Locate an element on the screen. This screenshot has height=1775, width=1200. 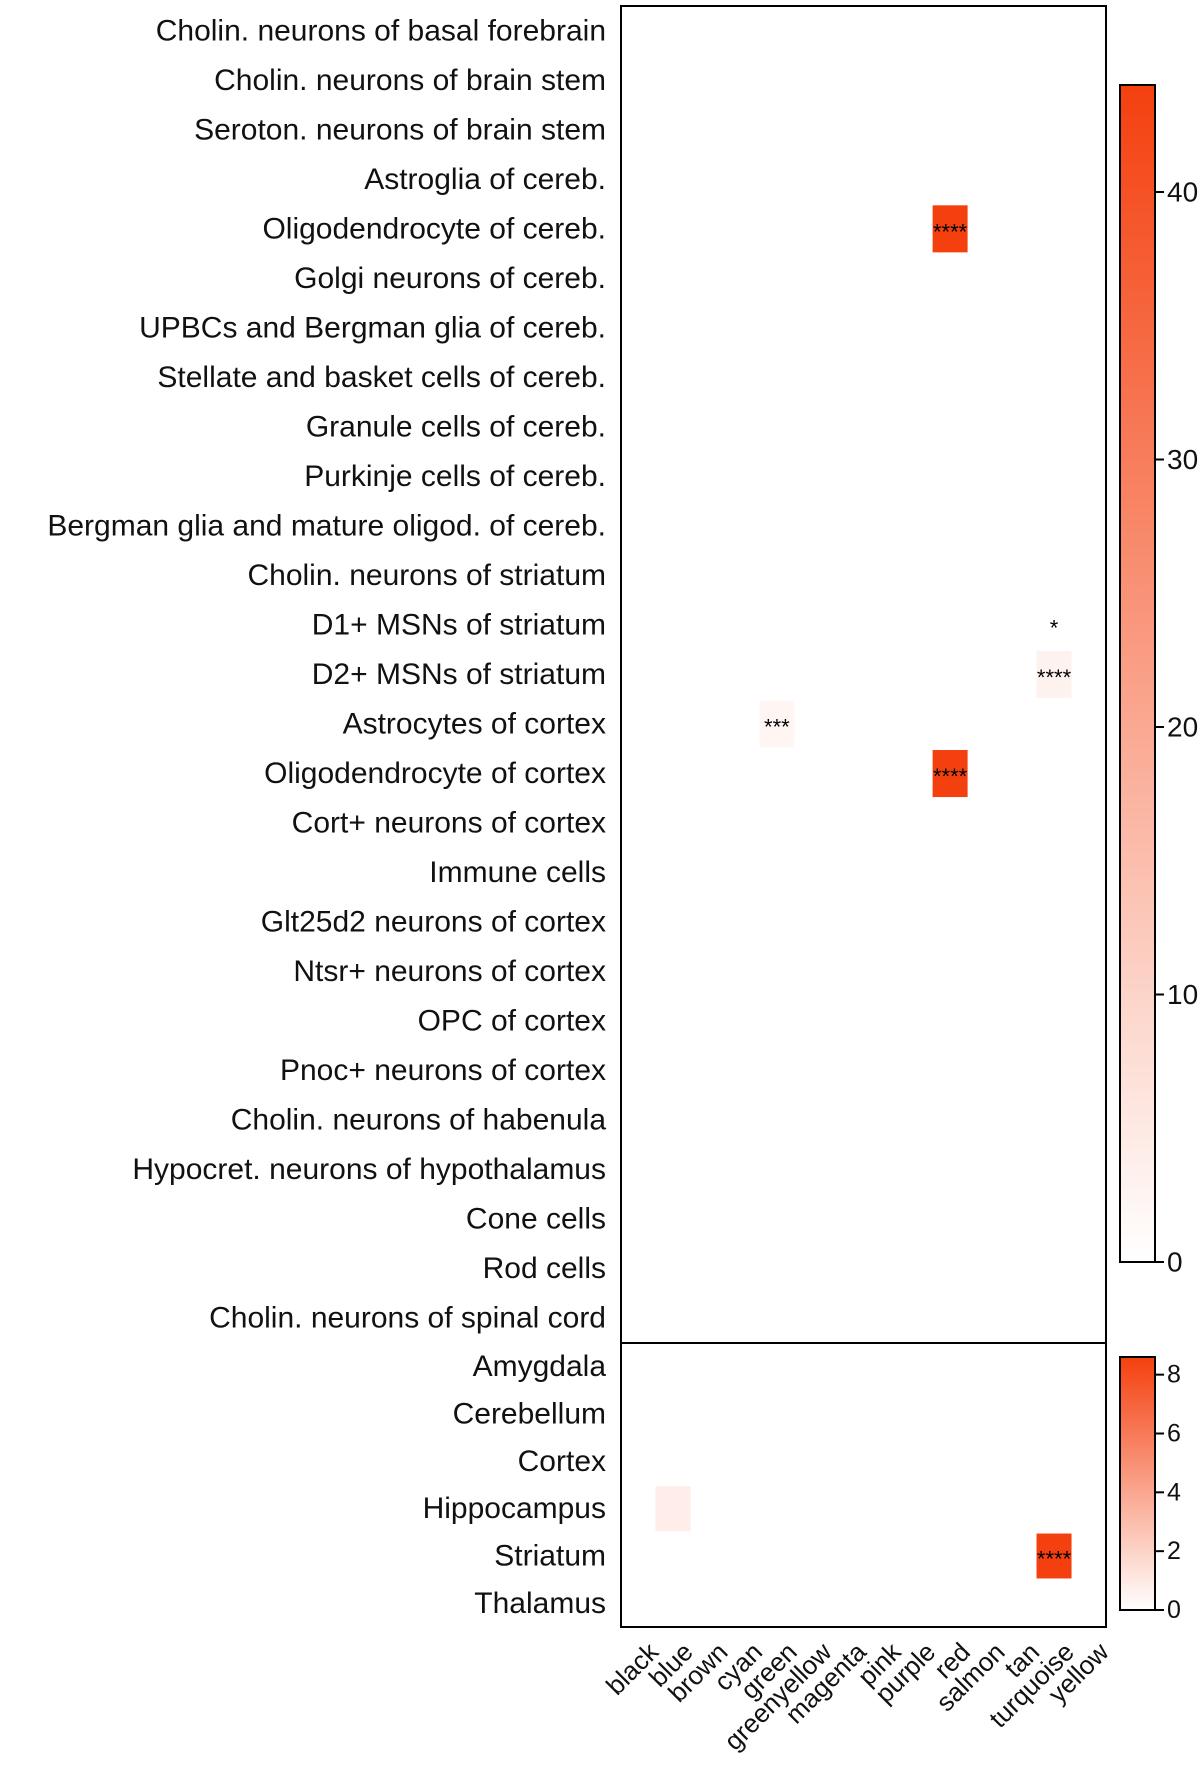
colorbar-tick-label: 8 is located at coordinates (1174, 1375).